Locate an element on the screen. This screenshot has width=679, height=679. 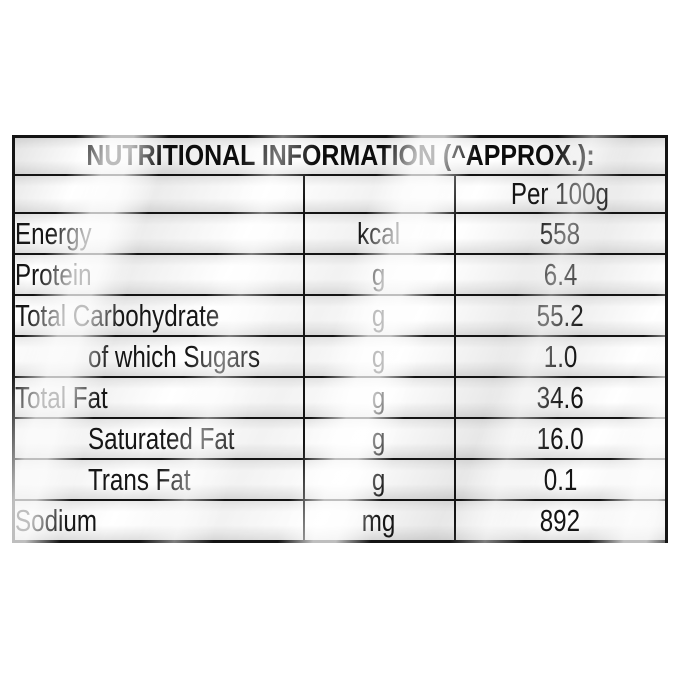
value-cell: 34.6 is located at coordinates (560, 397).